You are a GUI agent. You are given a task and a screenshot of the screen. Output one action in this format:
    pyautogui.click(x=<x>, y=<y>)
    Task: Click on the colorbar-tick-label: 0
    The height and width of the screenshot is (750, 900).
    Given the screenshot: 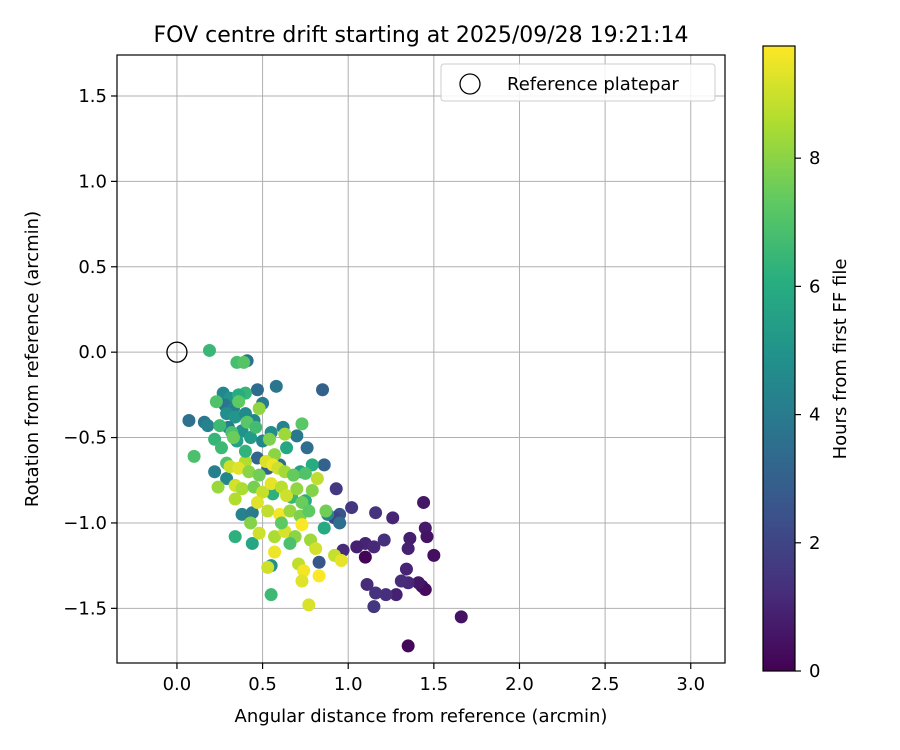 What is the action you would take?
    pyautogui.click(x=814, y=671)
    